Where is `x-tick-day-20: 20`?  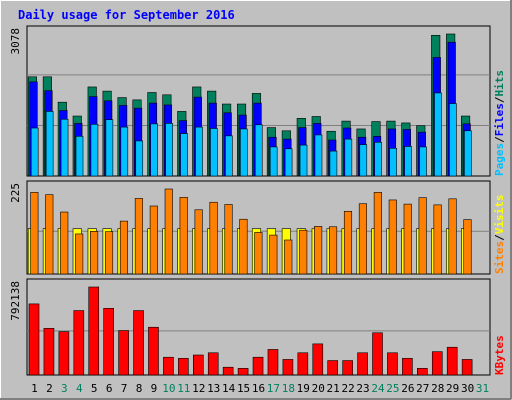 x-tick-day-20: 20 is located at coordinates (318, 388).